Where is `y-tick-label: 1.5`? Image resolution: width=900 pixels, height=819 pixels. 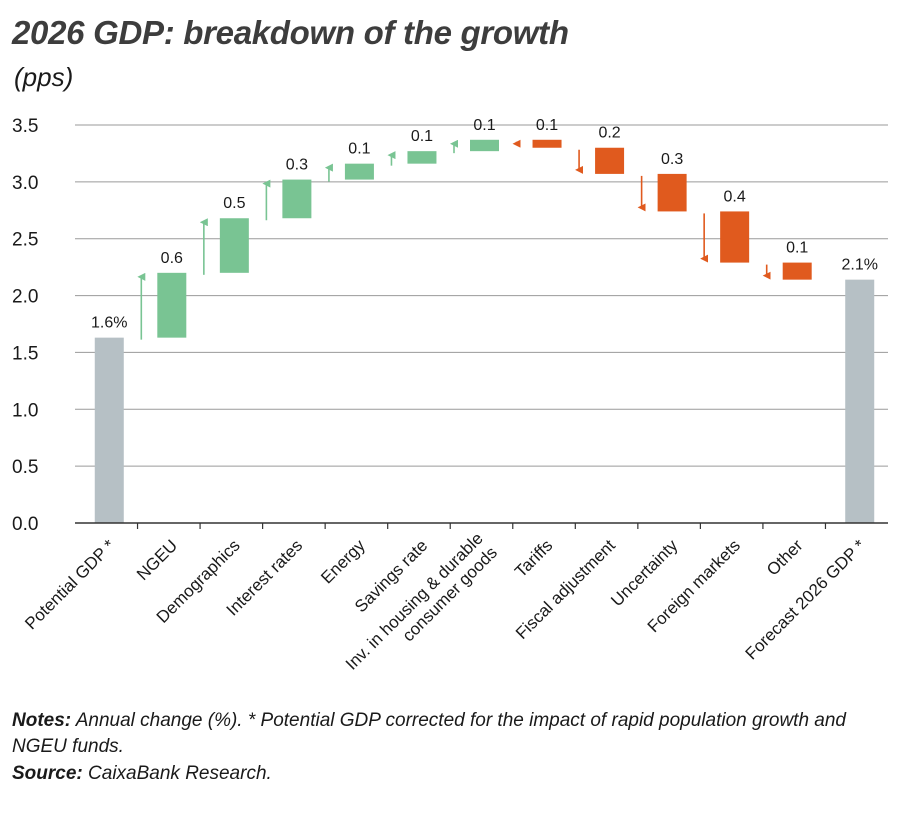
y-tick-label: 1.5 is located at coordinates (25, 353).